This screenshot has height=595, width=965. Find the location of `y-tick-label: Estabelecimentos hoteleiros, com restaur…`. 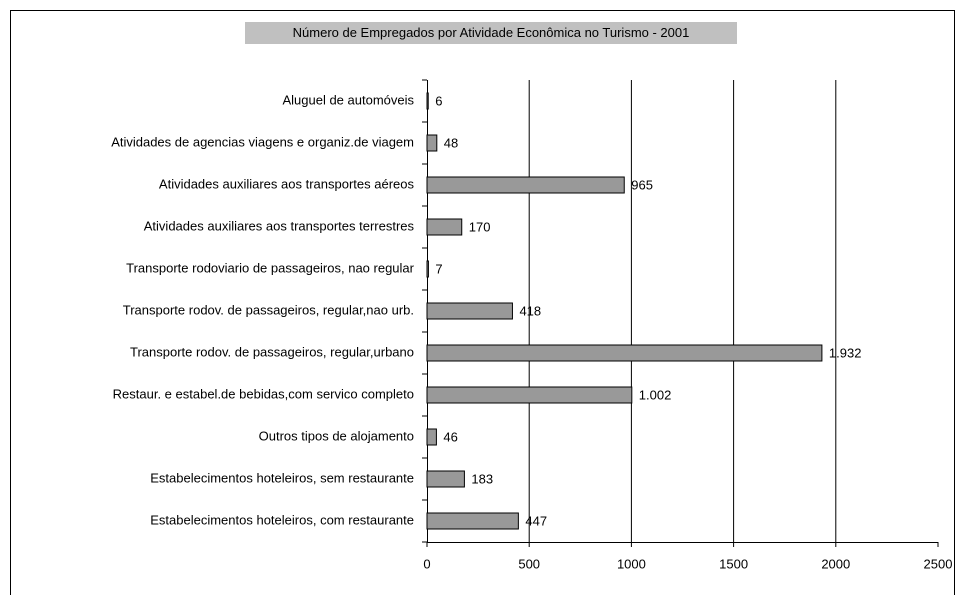

y-tick-label: Estabelecimentos hoteleiros, com restaur… is located at coordinates (282, 519).